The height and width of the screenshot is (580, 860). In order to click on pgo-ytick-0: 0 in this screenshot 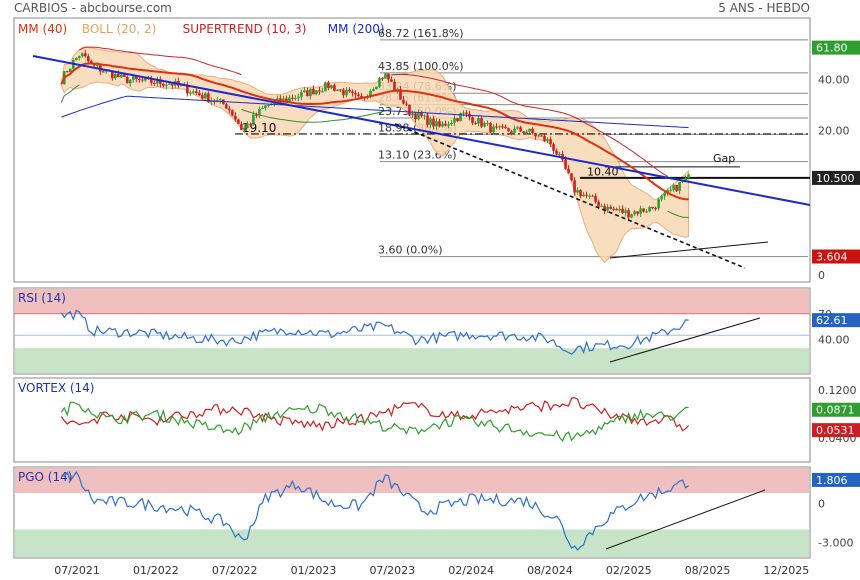, I will do `click(821, 503)`.